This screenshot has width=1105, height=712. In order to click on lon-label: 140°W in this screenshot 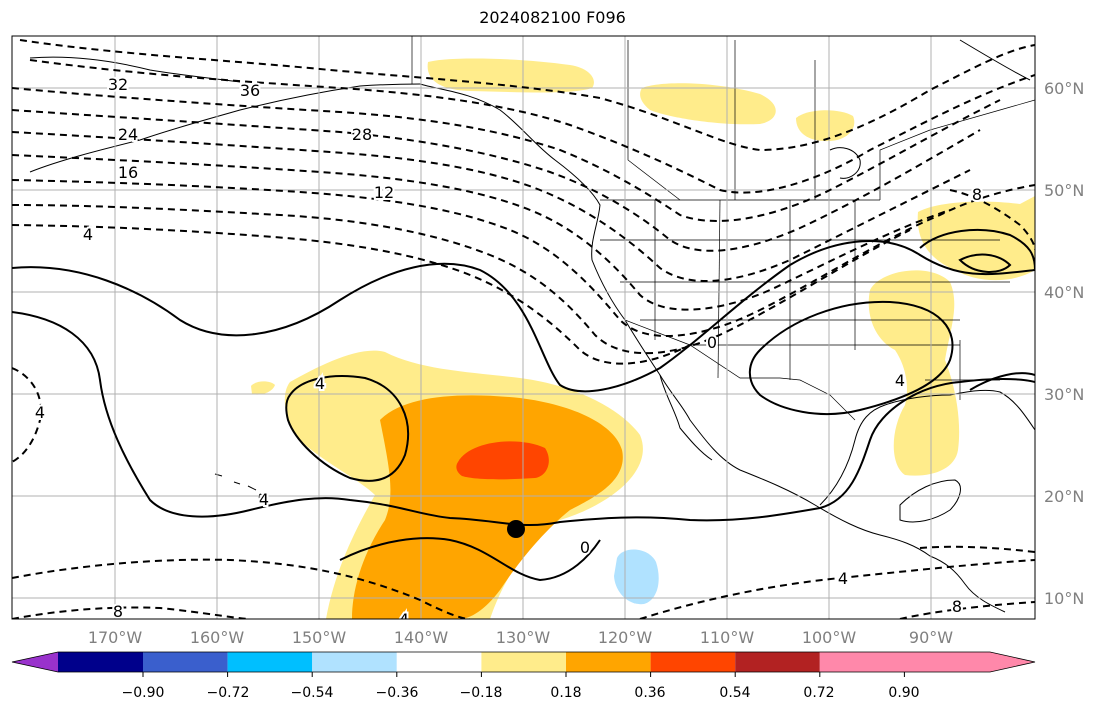, I will do `click(421, 637)`.